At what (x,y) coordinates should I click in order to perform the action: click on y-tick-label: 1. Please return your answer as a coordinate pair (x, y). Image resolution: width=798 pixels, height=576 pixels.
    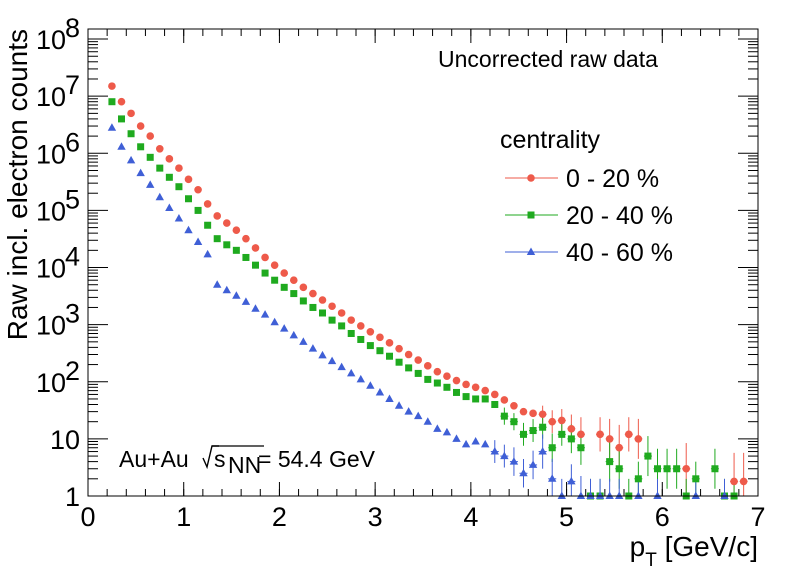
    Looking at the image, I should click on (72, 497).